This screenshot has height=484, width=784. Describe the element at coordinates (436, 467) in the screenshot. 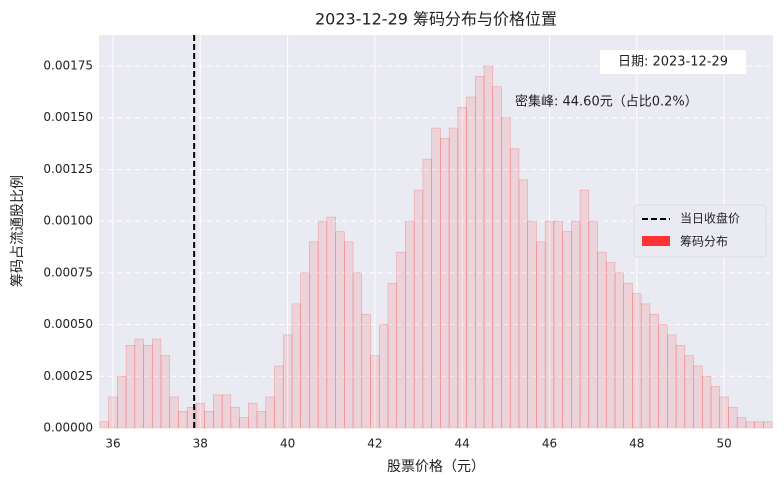

I see `x-axis-label: 股票价格（元）` at that location.